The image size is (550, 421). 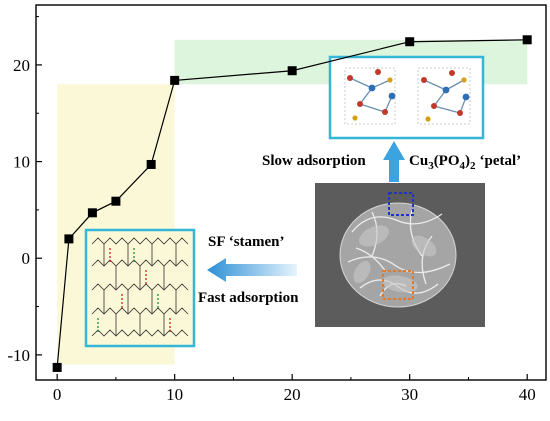 What do you see at coordinates (394, 161) in the screenshot?
I see `slow-adsorption-arrow` at bounding box center [394, 161].